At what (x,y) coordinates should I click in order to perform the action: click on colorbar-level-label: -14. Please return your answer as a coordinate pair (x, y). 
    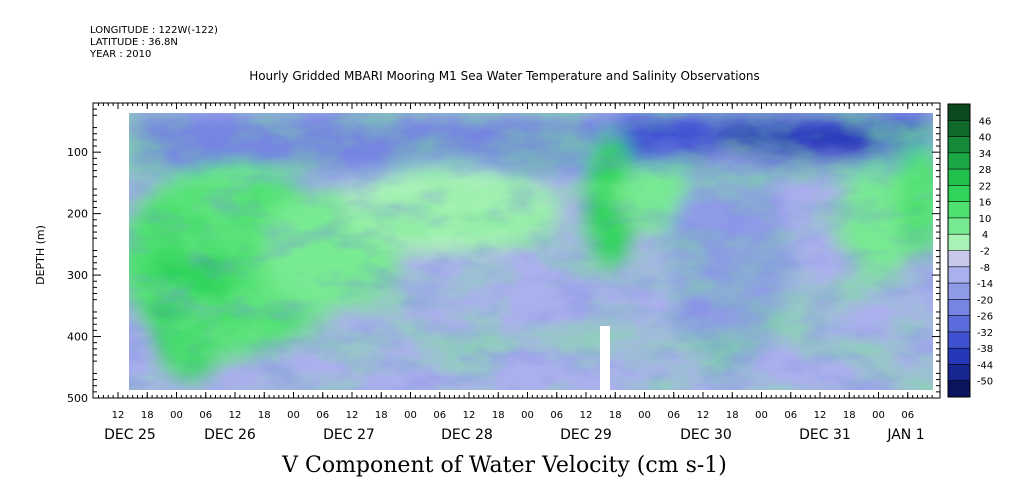
    Looking at the image, I should click on (985, 284).